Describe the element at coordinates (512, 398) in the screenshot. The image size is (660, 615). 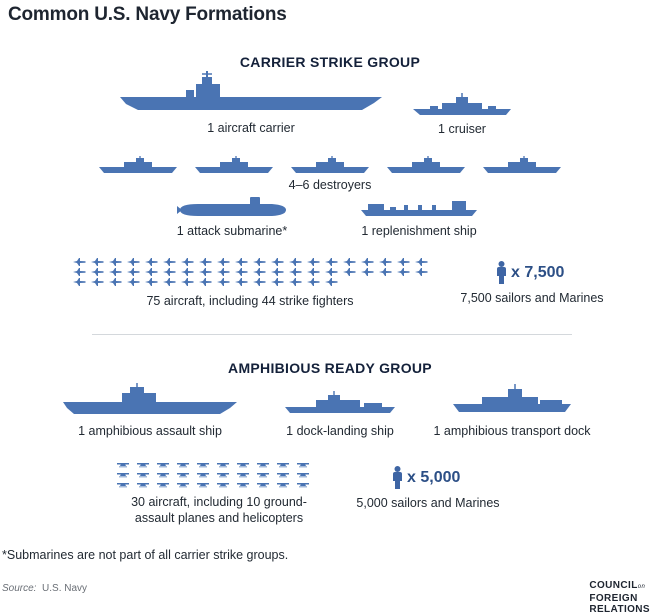
I see `amphibious-transport-dock-icon` at that location.